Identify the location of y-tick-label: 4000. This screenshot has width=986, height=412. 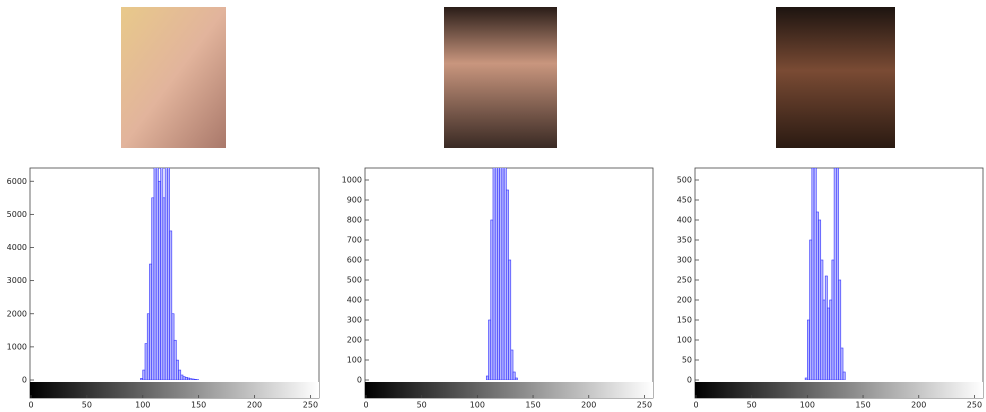
(17, 247).